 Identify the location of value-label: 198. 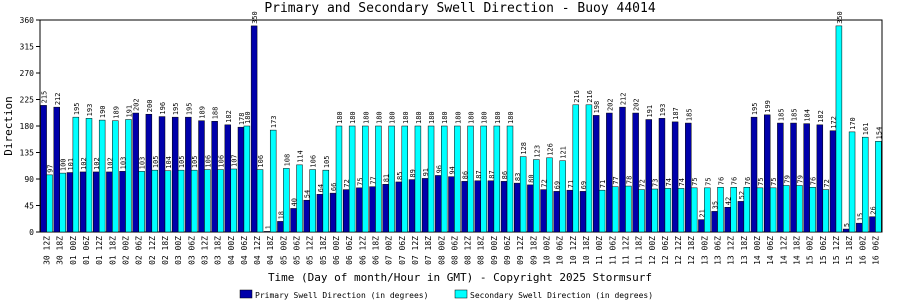
(597, 107).